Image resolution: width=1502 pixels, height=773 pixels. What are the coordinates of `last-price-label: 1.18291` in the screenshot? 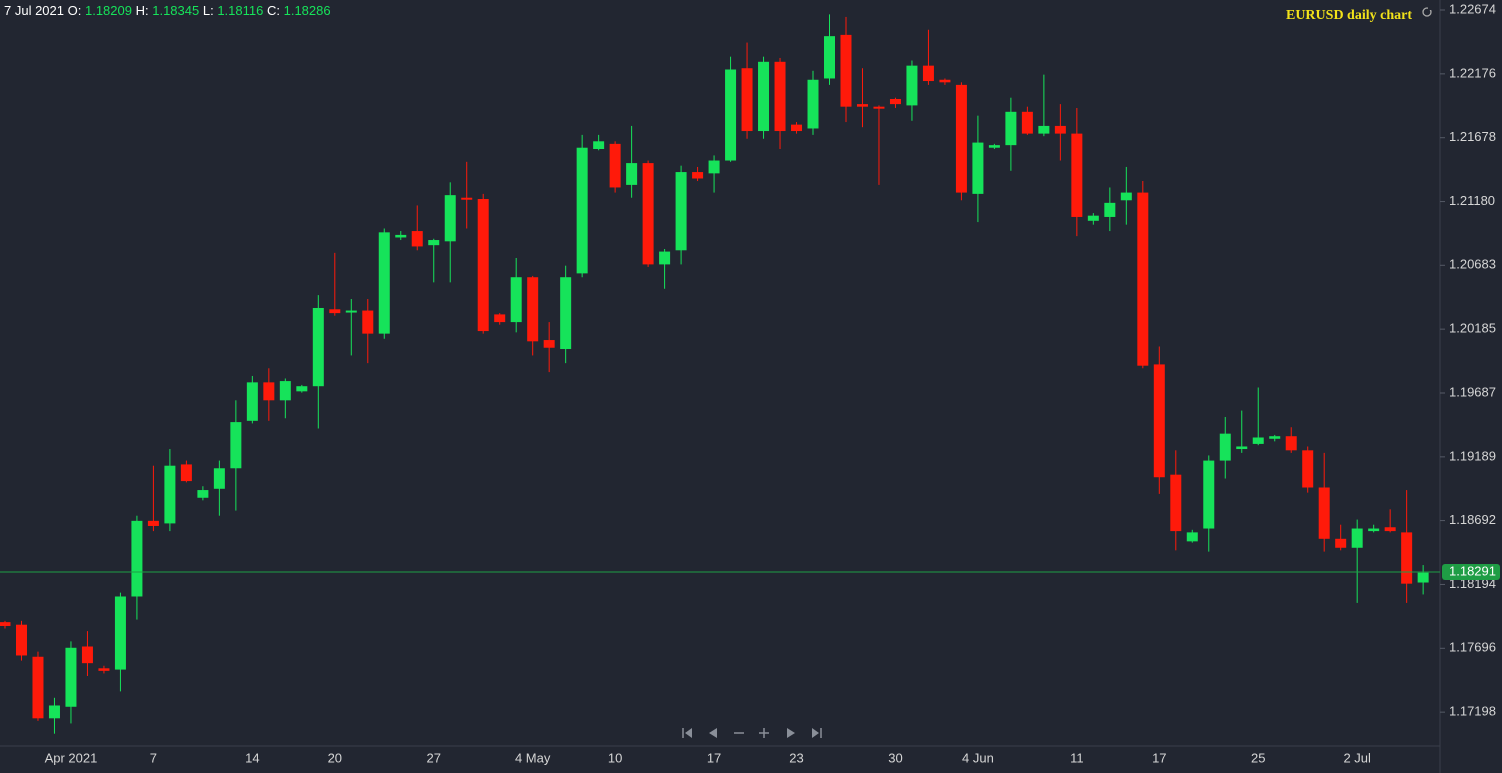 It's located at (1472, 570).